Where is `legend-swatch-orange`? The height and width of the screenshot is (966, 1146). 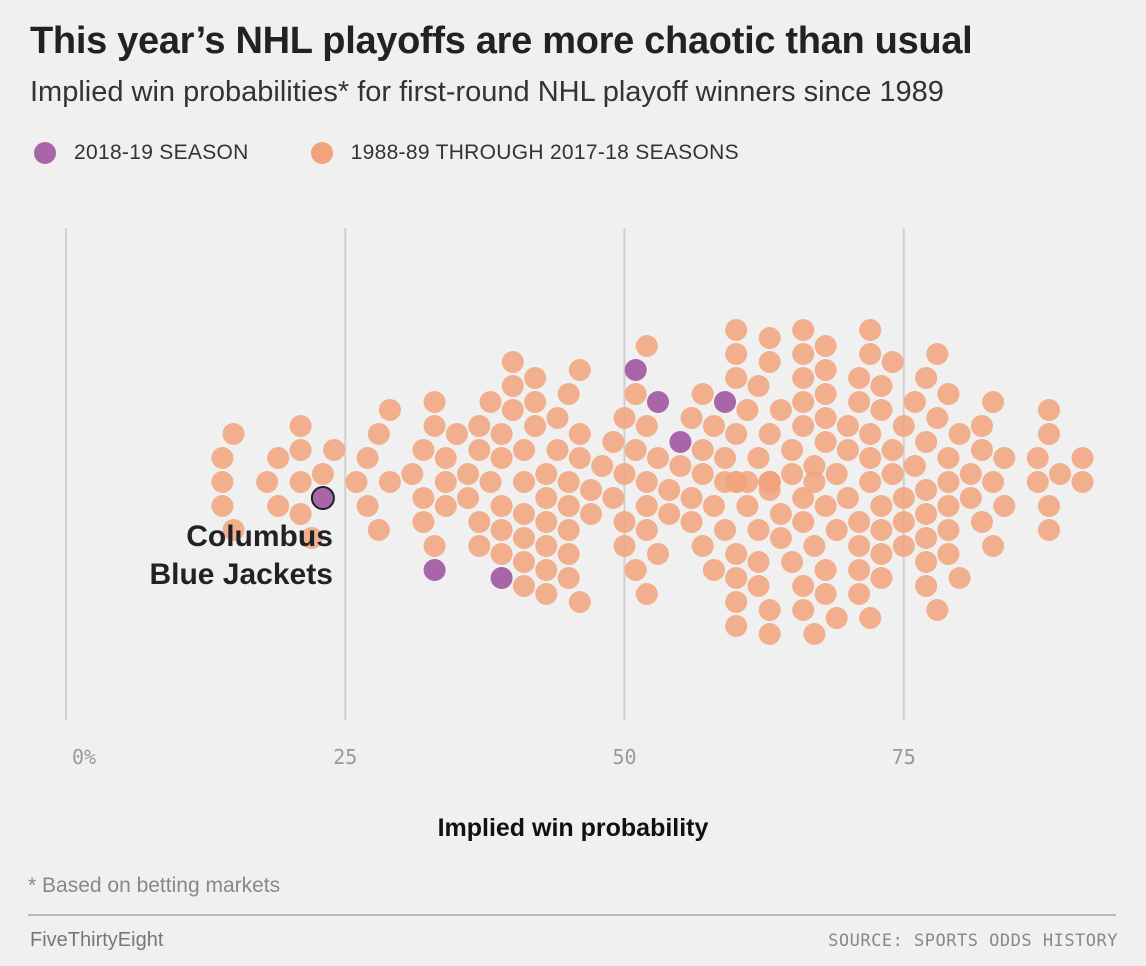 legend-swatch-orange is located at coordinates (321, 153).